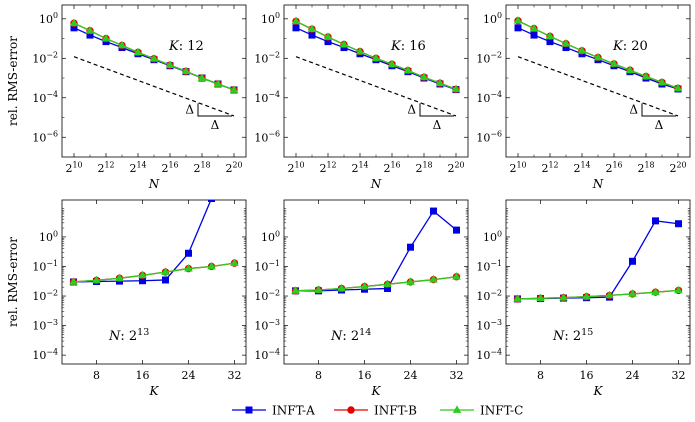 Image resolution: width=695 pixels, height=422 pixels. Describe the element at coordinates (186, 46) in the screenshot. I see `panel-annotation: K: 12` at that location.